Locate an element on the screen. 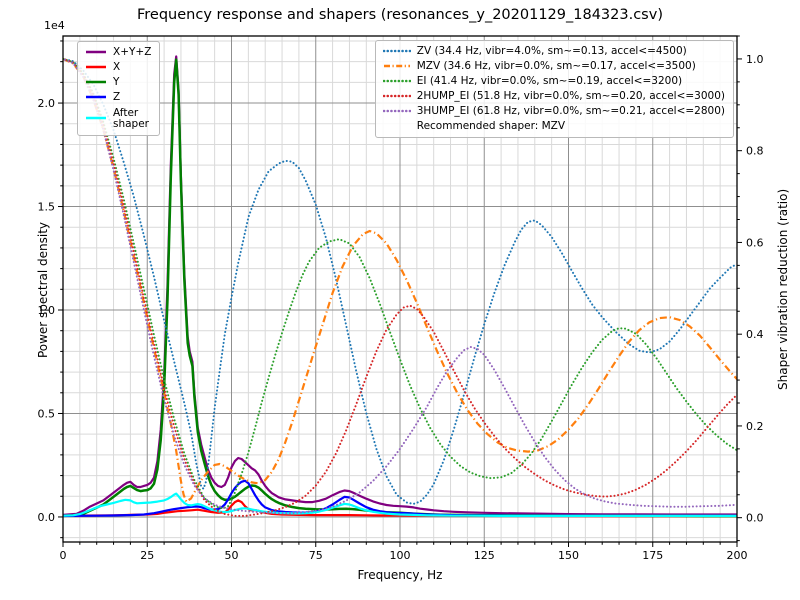 The image size is (800, 600). legend-psd-entry: Z is located at coordinates (118, 97).